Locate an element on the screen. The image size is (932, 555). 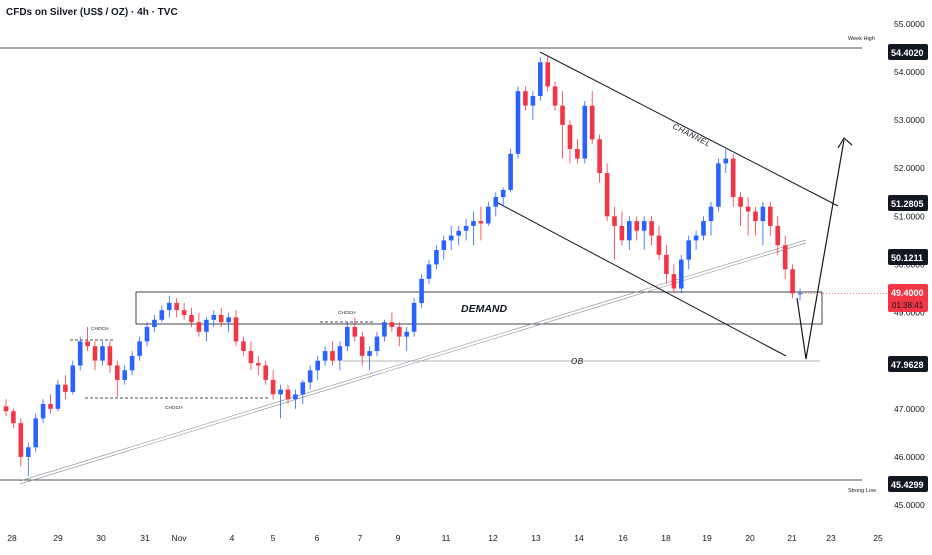
price-tag-strong-low: 45.4299 is located at coordinates (908, 484).